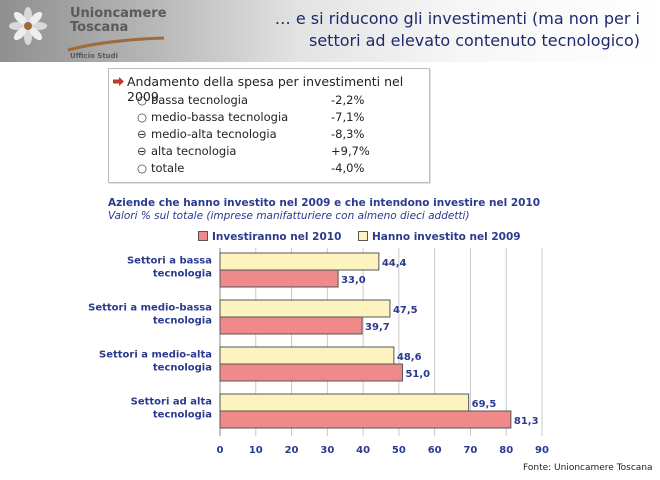  Describe the element at coordinates (118, 81) in the screenshot. I see `arrow-bullet-icon` at that location.